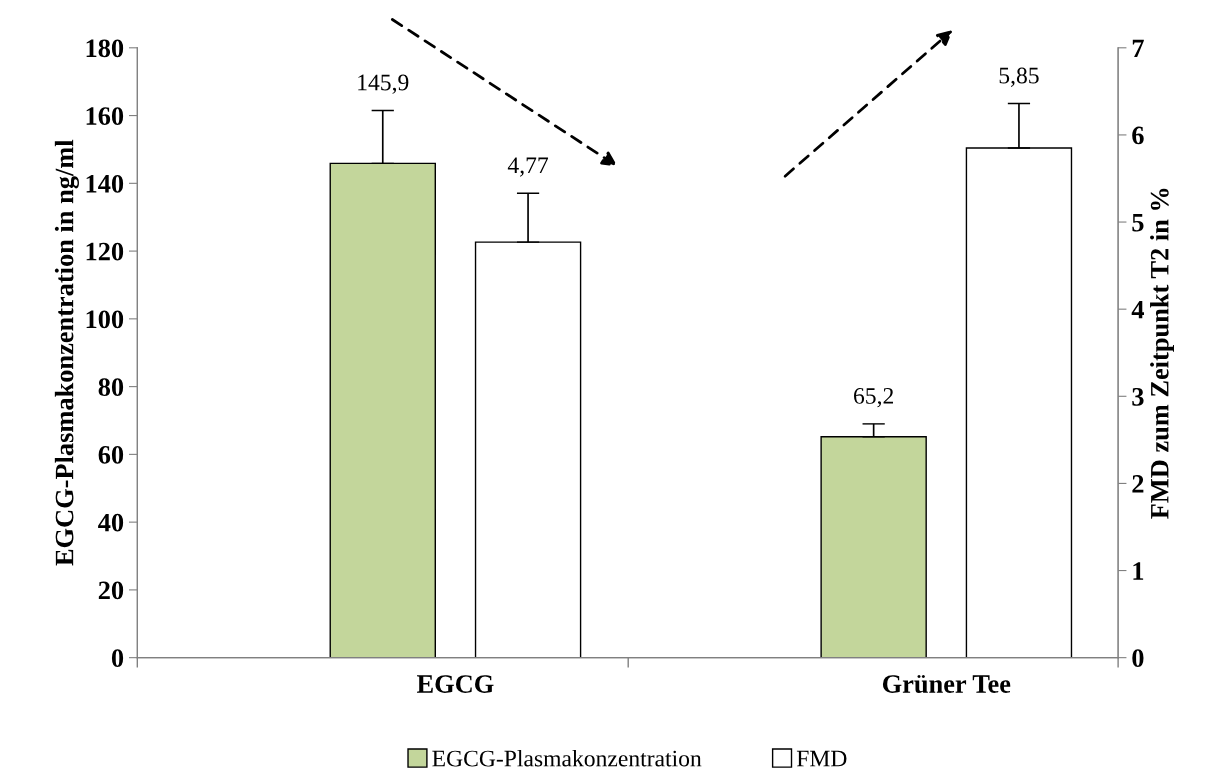  I want to click on data-label: 145,9, so click(383, 84).